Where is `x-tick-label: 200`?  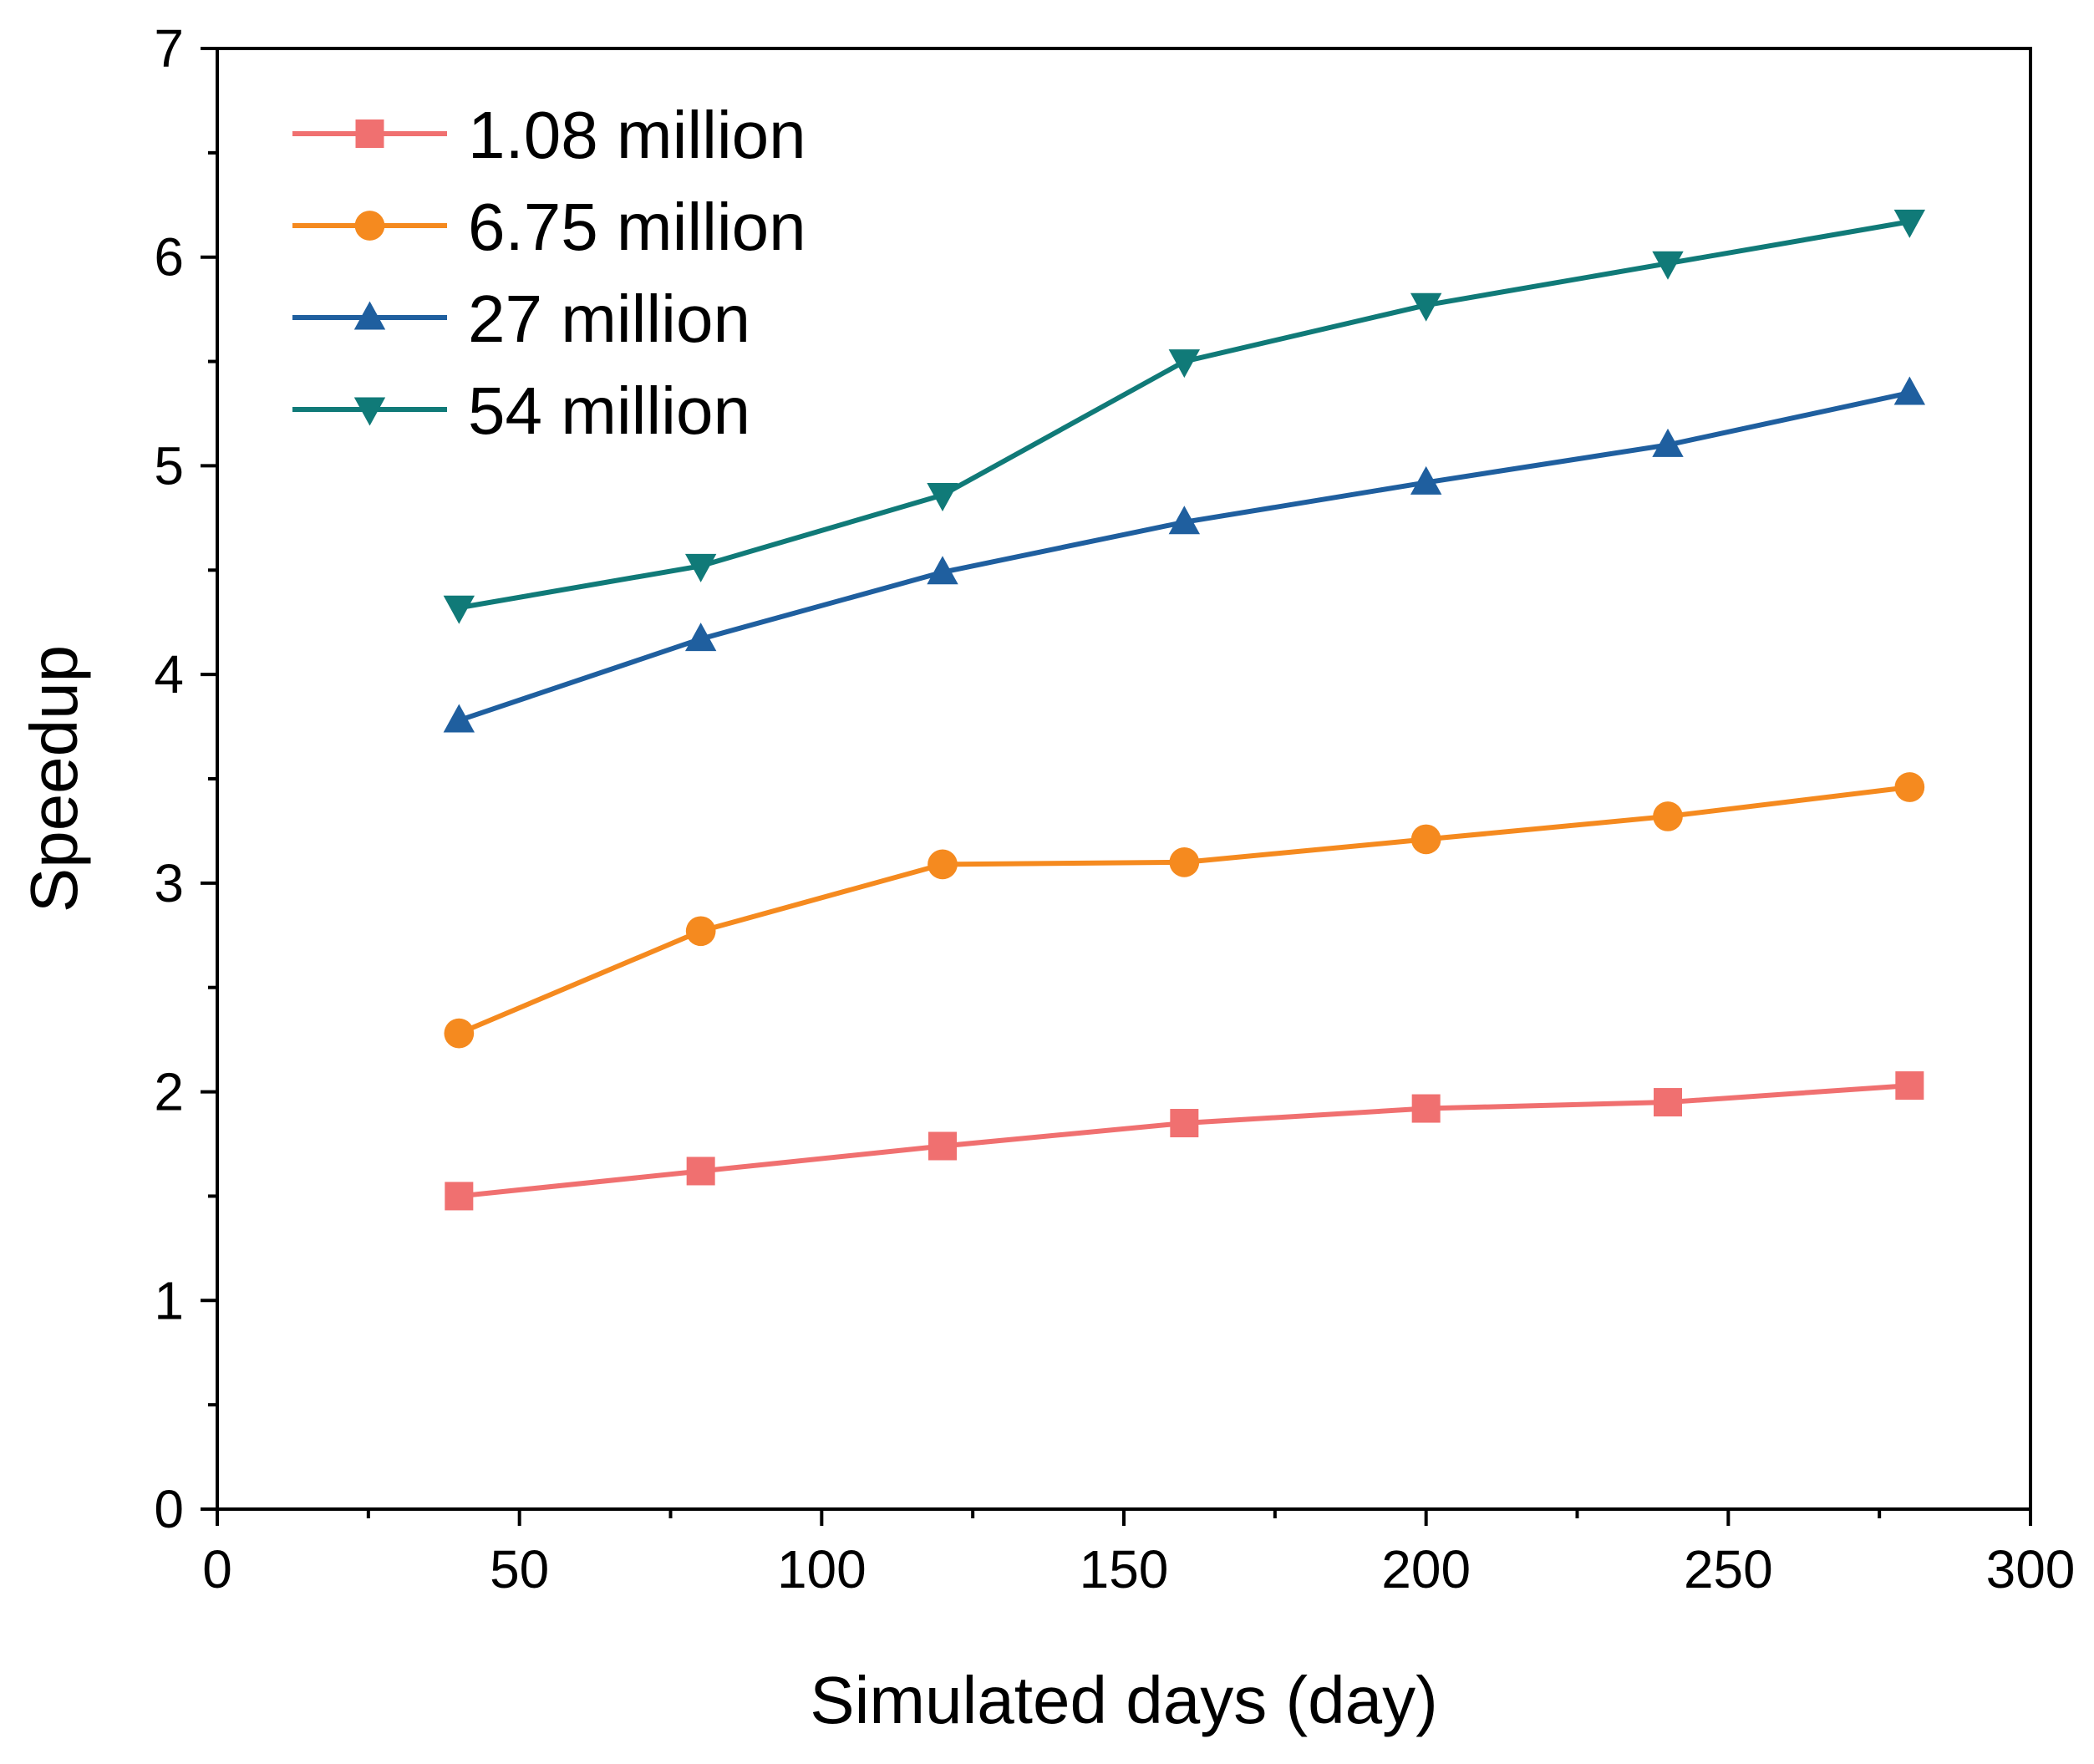 x-tick-label: 200 is located at coordinates (1426, 1569).